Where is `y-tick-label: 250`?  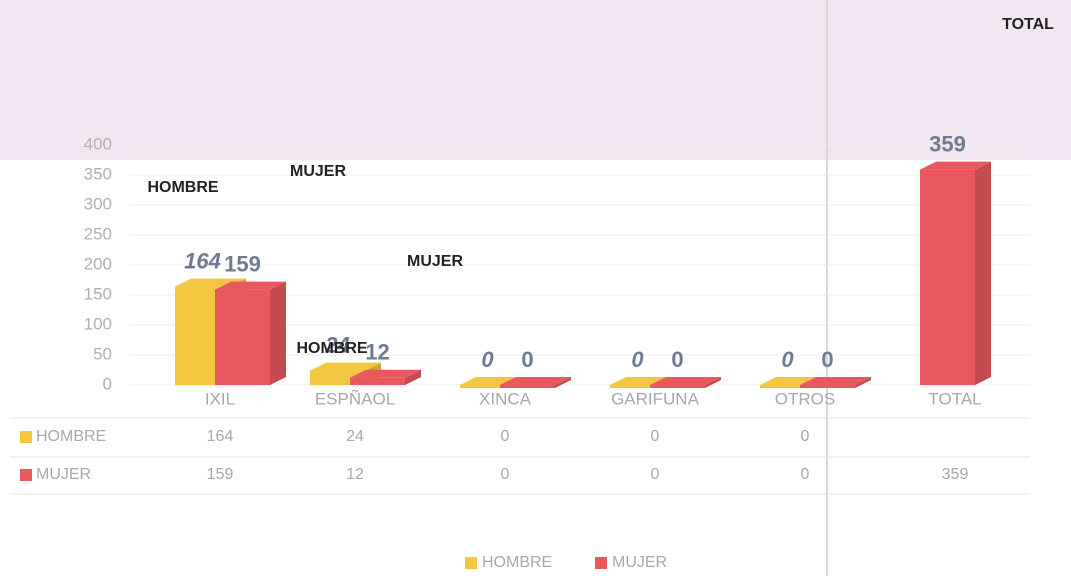 y-tick-label: 250 is located at coordinates (98, 233).